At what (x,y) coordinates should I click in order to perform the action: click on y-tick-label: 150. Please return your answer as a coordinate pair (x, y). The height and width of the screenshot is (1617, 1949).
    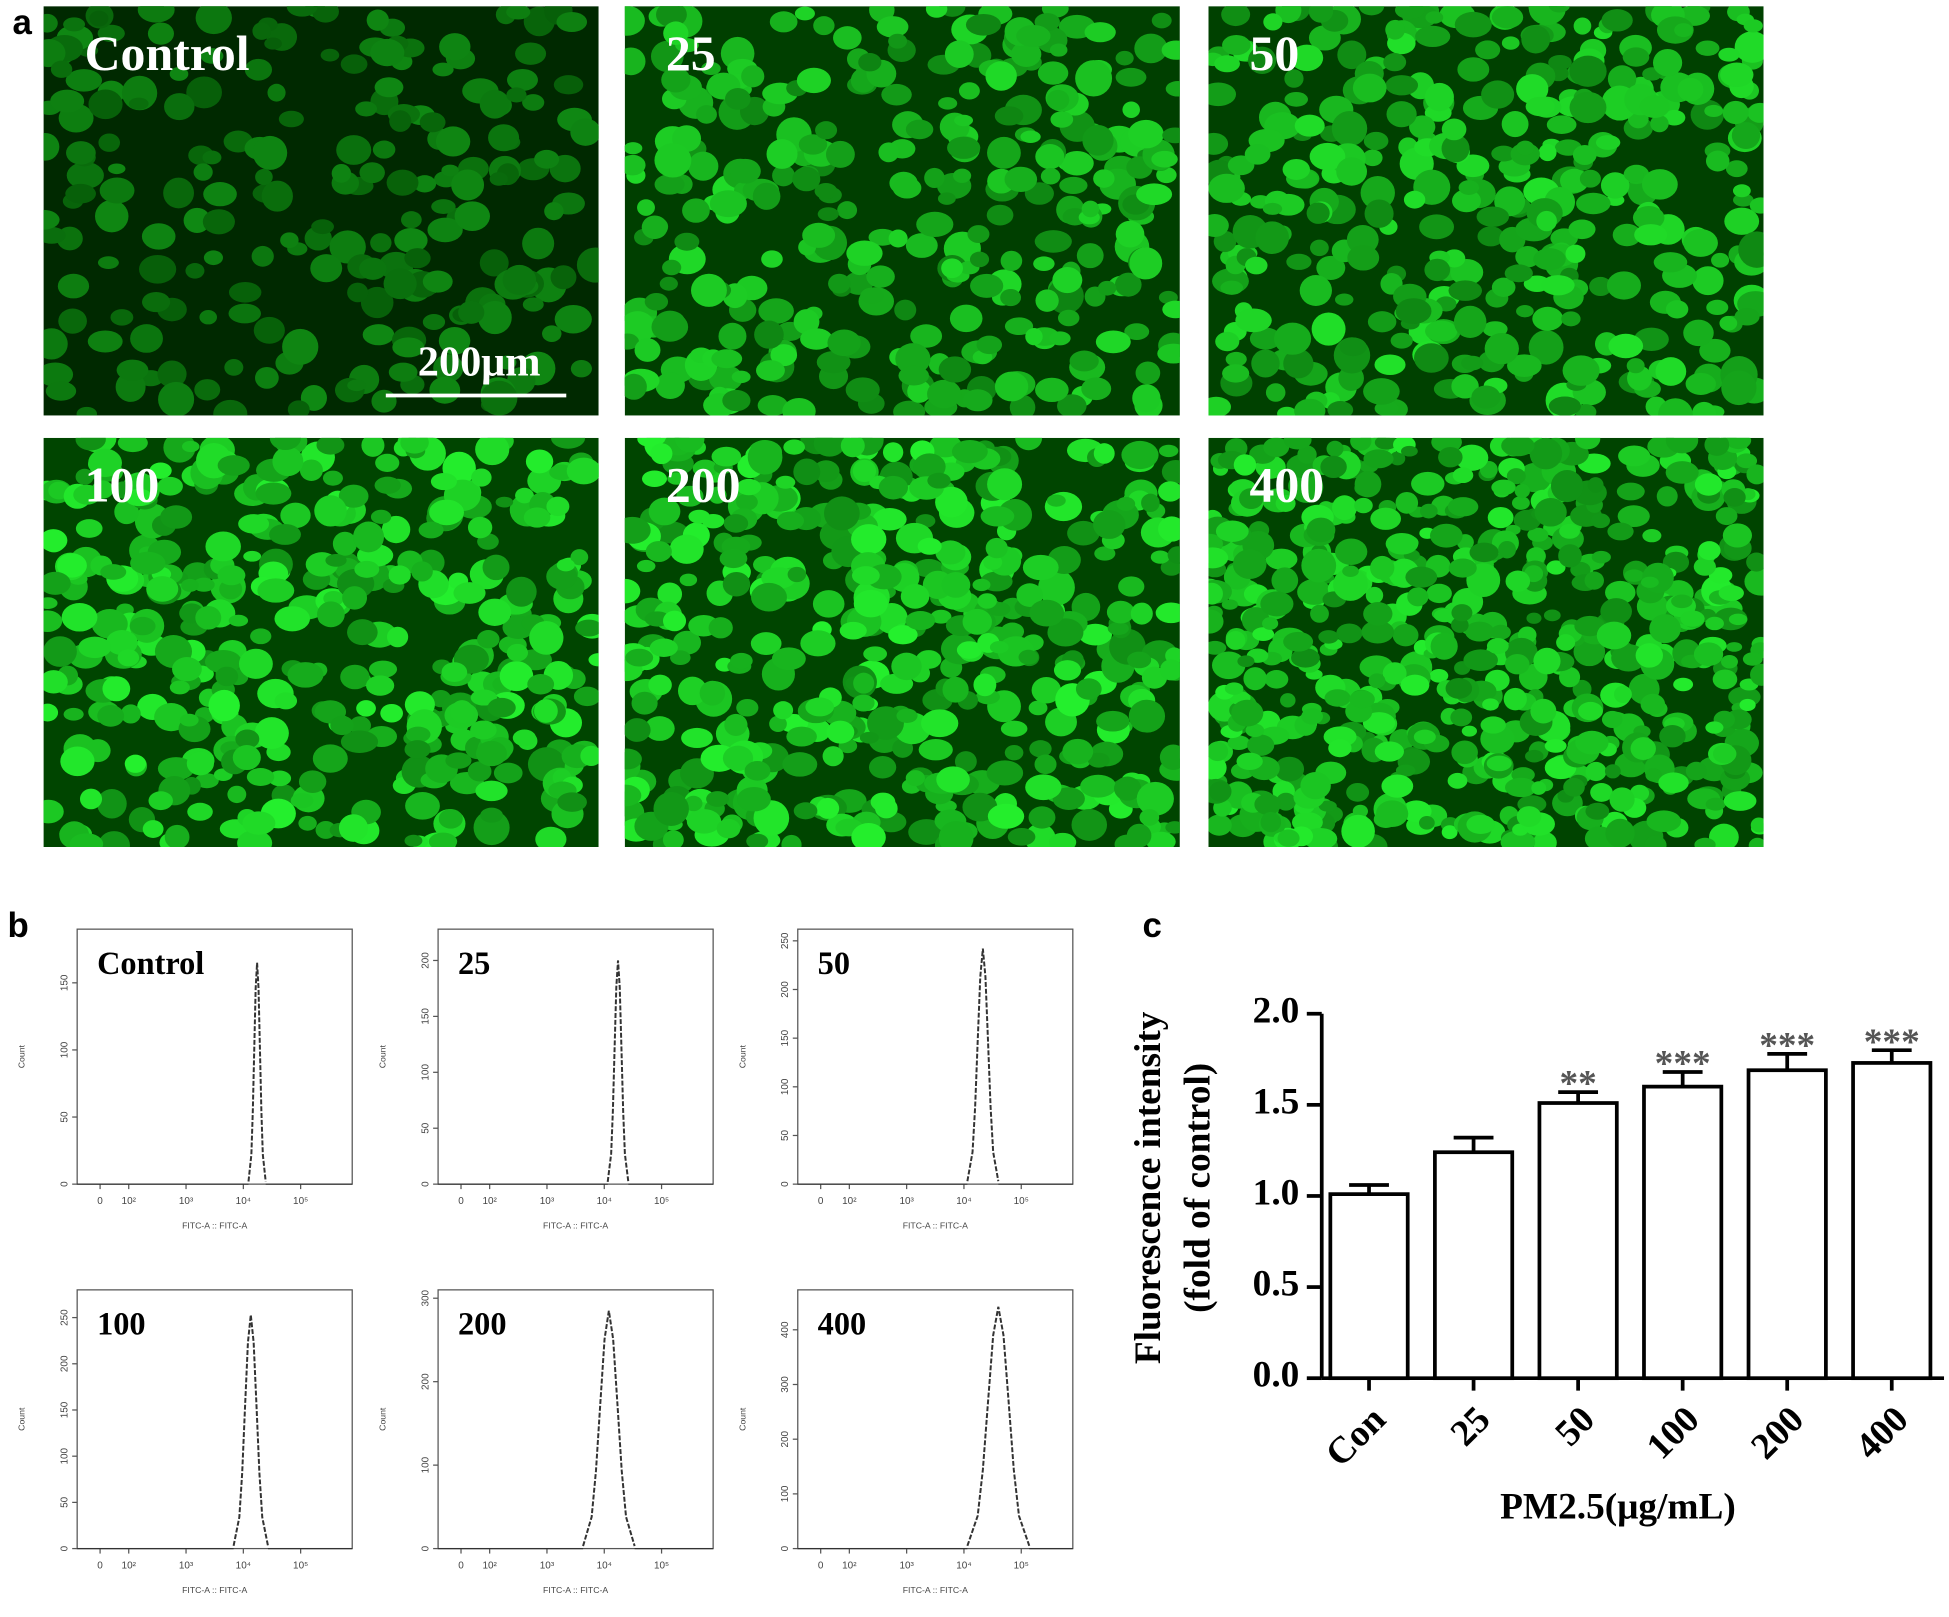
    Looking at the image, I should click on (64, 982).